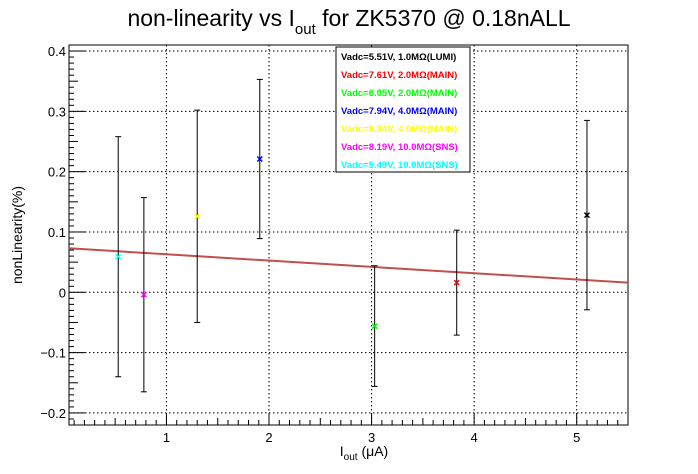  What do you see at coordinates (399, 147) in the screenshot?
I see `legend-entry: Vadc=8.19V, 10.0MΩ(SNS)` at bounding box center [399, 147].